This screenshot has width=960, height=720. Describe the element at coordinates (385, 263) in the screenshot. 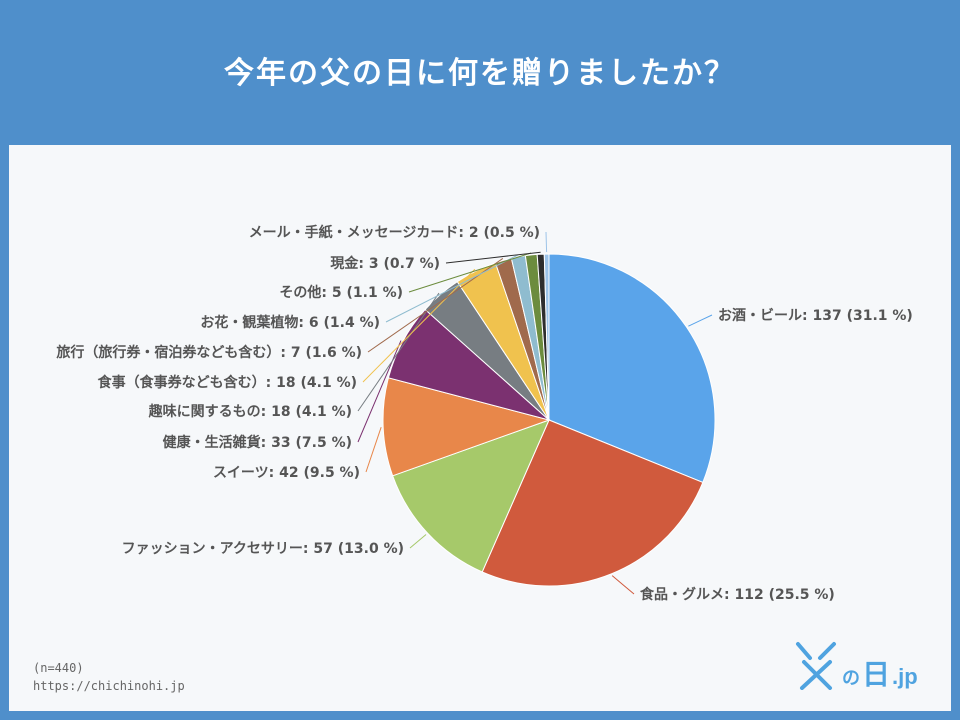

I see `slice-label: 現金: 3 (0.7 %)` at that location.